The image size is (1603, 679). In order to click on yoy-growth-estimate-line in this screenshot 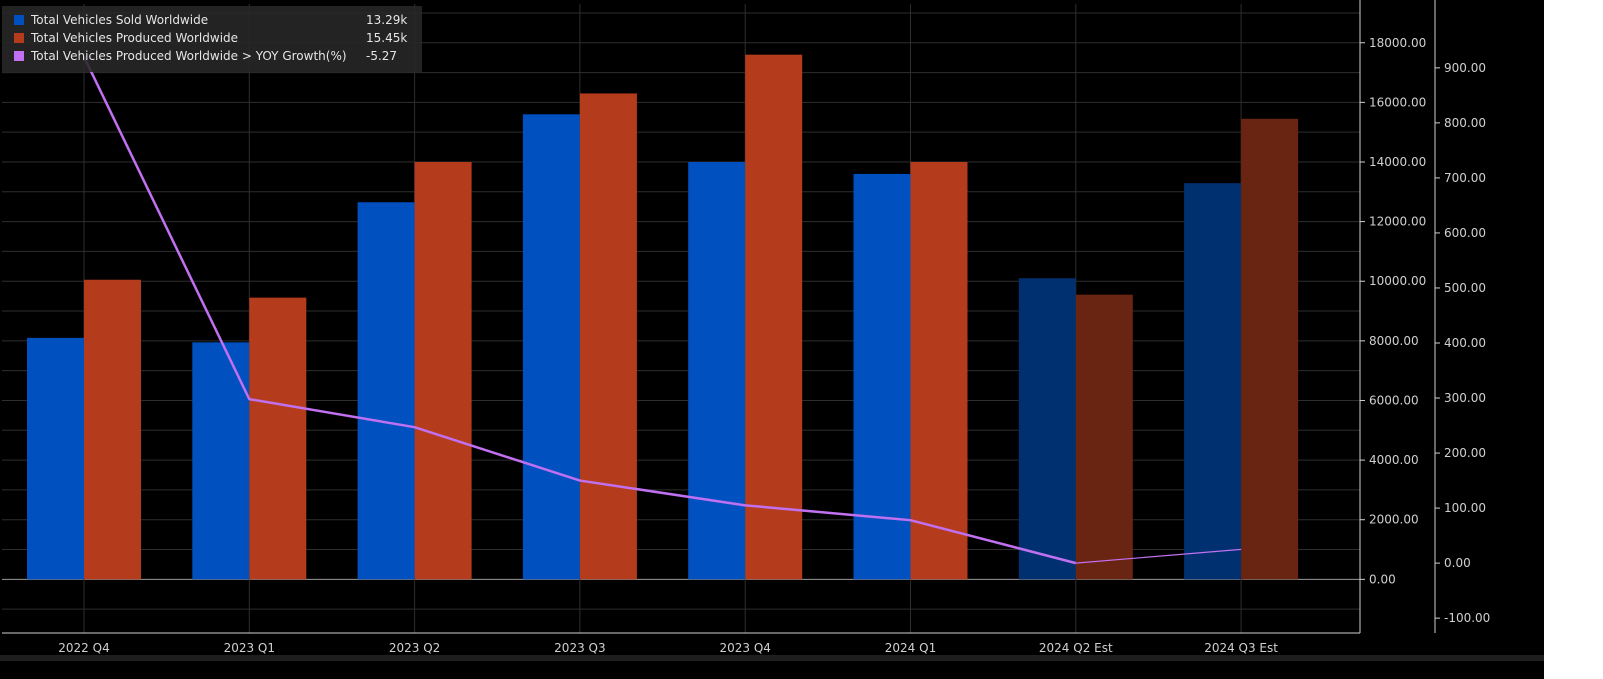, I will do `click(1158, 556)`.